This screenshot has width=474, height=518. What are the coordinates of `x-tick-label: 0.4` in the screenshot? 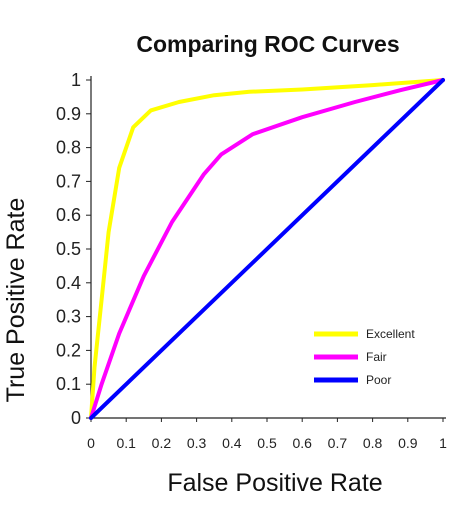 It's located at (232, 443).